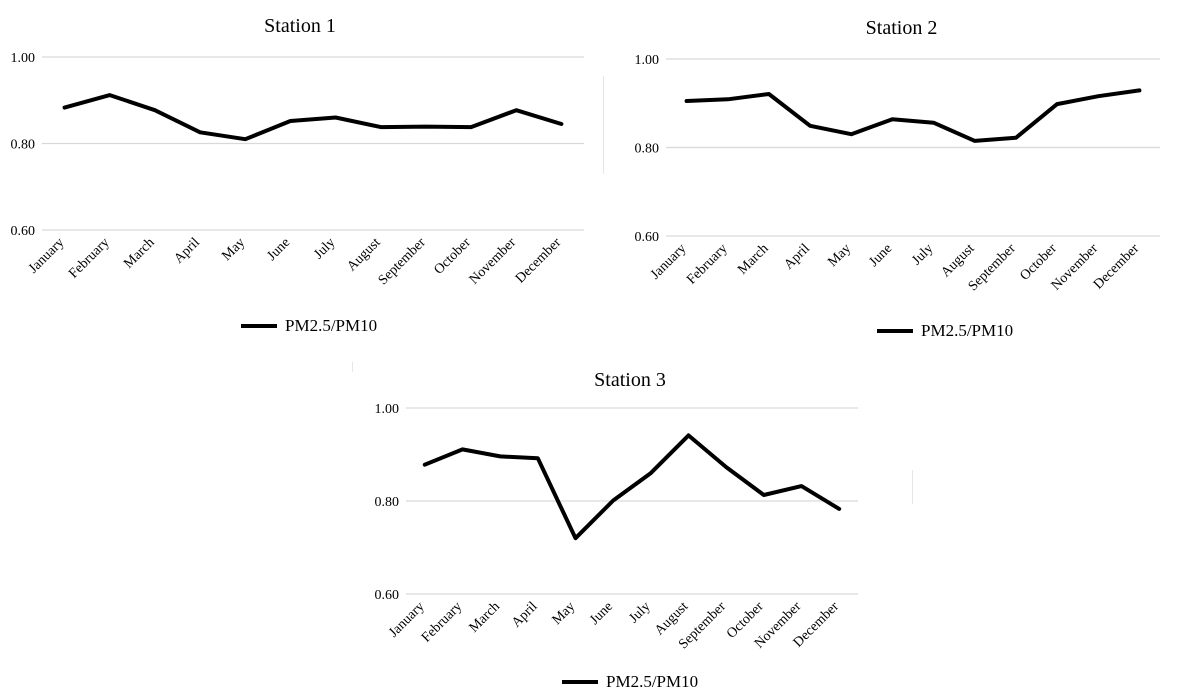 Image resolution: width=1183 pixels, height=694 pixels. What do you see at coordinates (493, 261) in the screenshot?
I see `x-tick-label: November` at bounding box center [493, 261].